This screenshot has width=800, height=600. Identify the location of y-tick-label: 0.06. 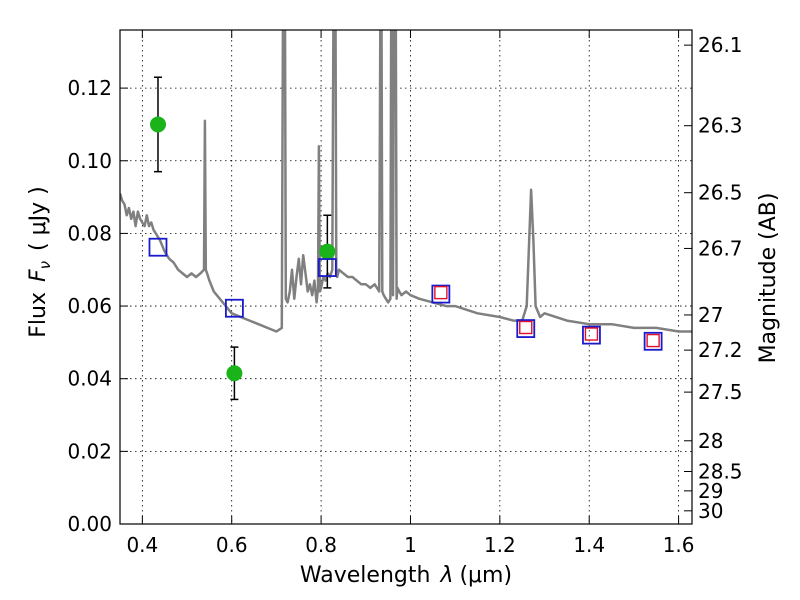
(89, 306).